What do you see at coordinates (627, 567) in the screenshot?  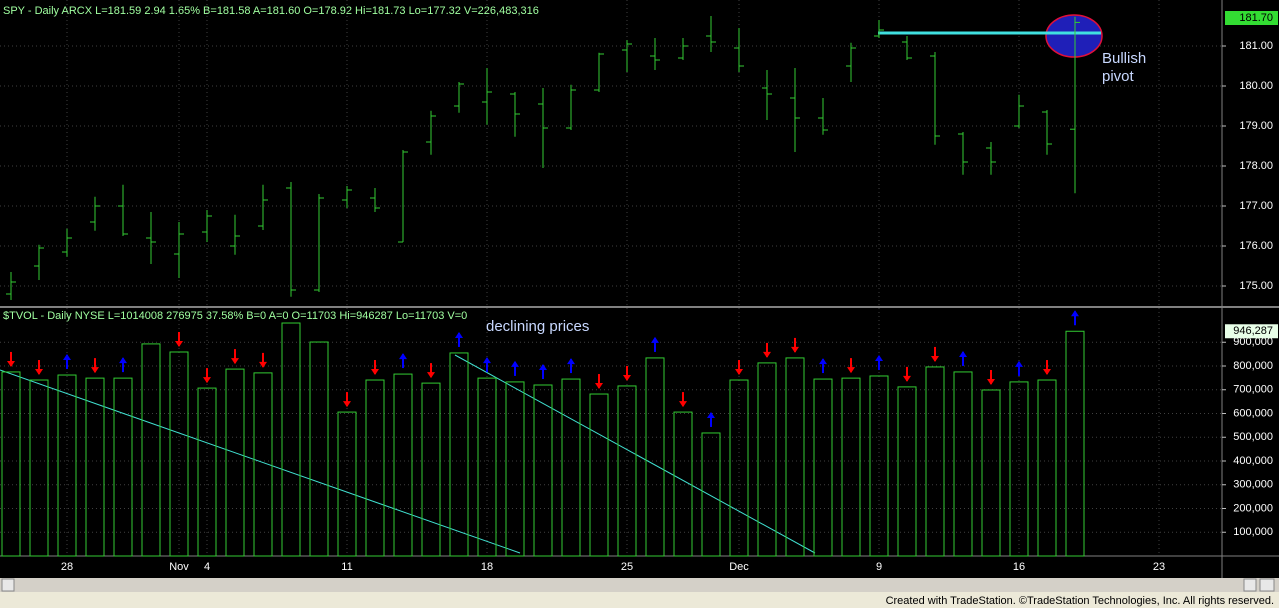 I see `x-tick-label: 25` at bounding box center [627, 567].